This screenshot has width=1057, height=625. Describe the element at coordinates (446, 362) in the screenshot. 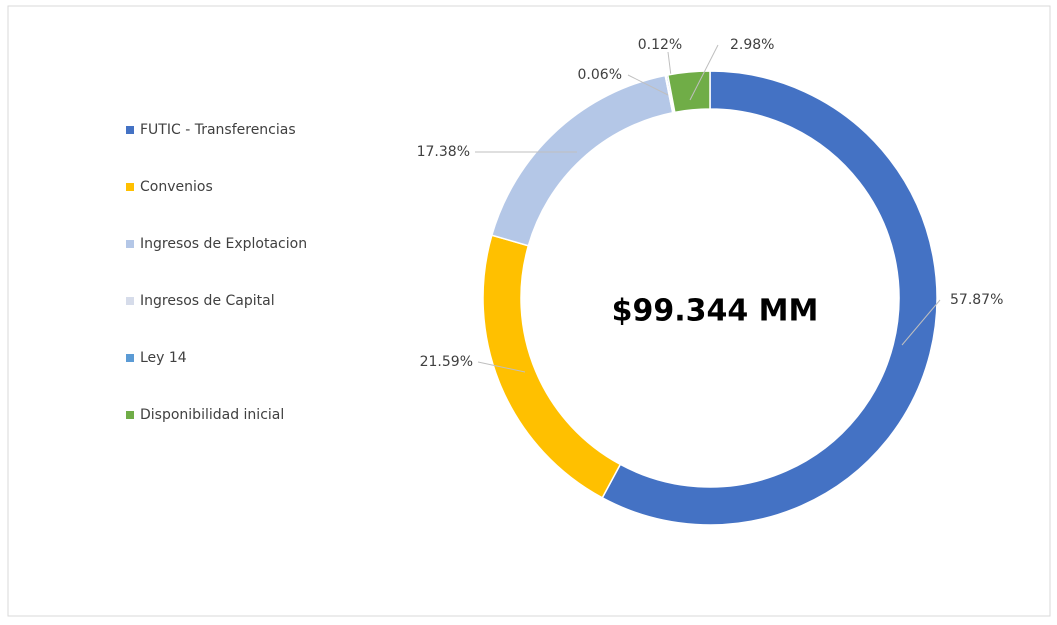

I see `data-label: 21.59%` at that location.